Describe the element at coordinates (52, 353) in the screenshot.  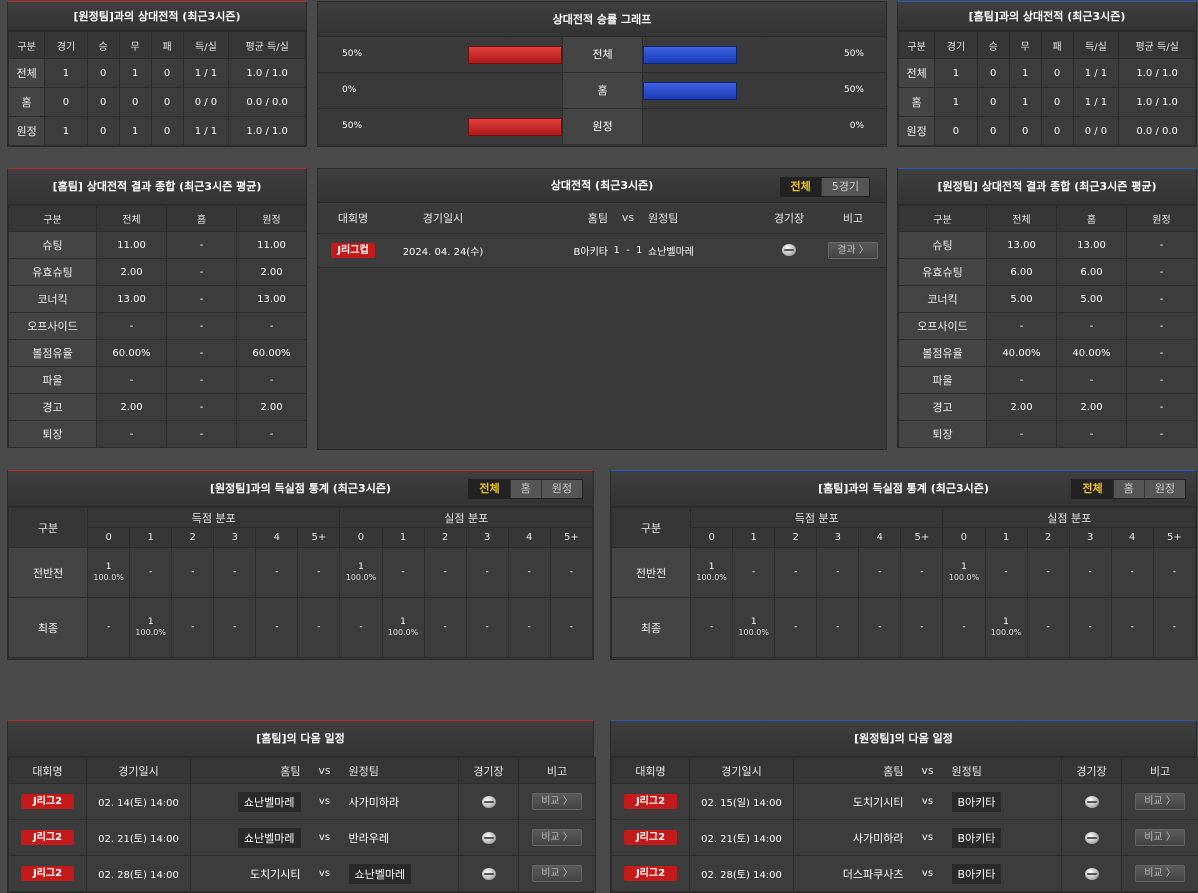
I see `row-label: 볼점유율` at that location.